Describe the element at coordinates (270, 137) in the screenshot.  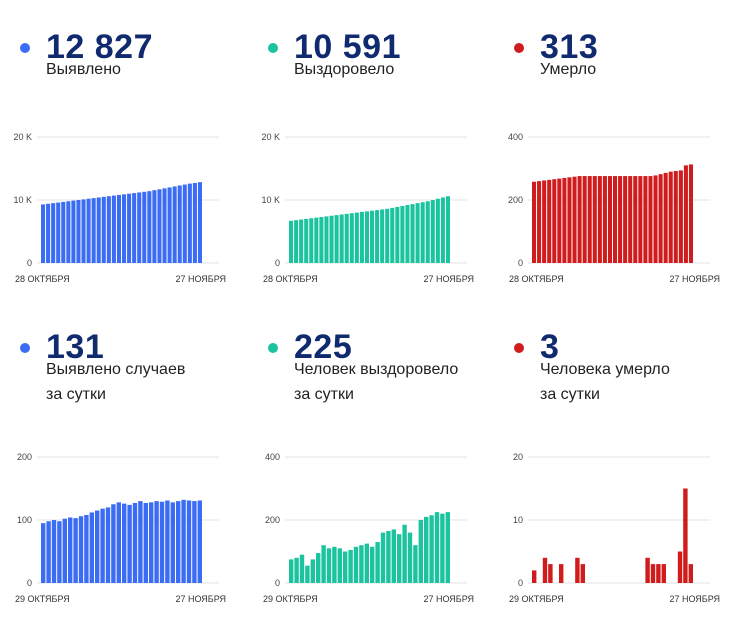
I see `y-tick-label: 20 K` at that location.